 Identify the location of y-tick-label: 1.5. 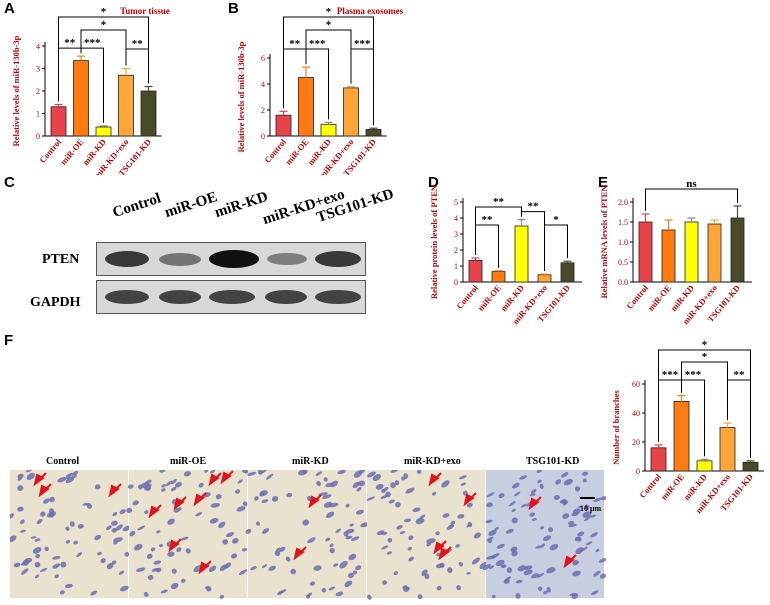
(623, 222).